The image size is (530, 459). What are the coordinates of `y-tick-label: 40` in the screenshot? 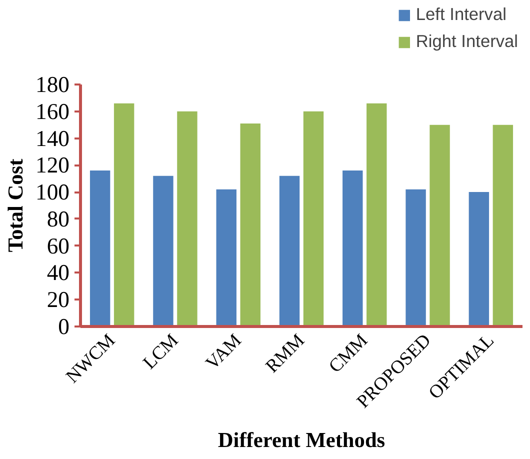 It's located at (58, 273).